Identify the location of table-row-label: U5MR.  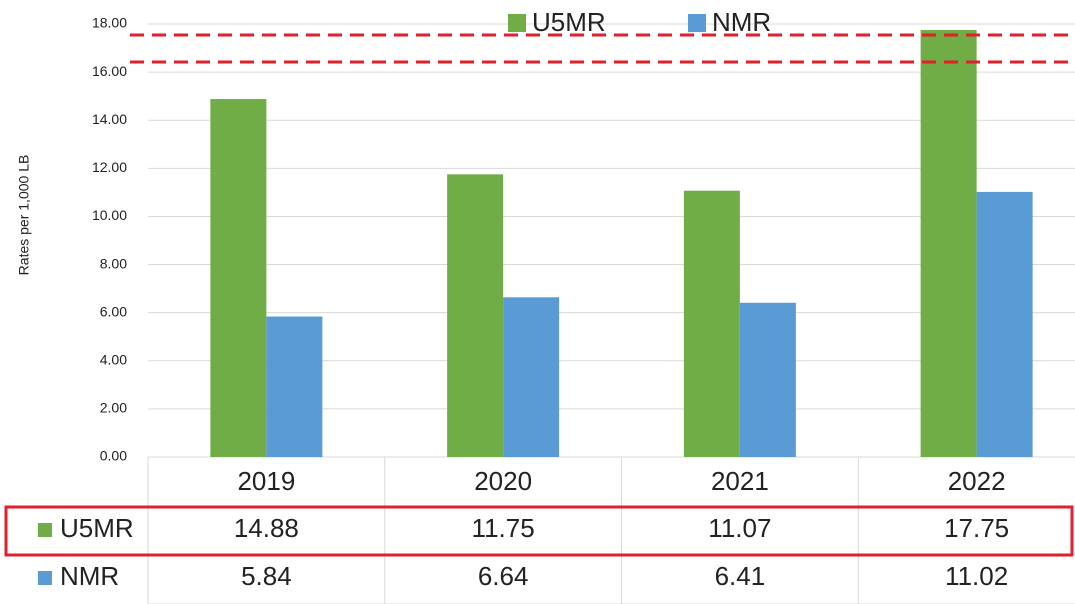
(97, 528).